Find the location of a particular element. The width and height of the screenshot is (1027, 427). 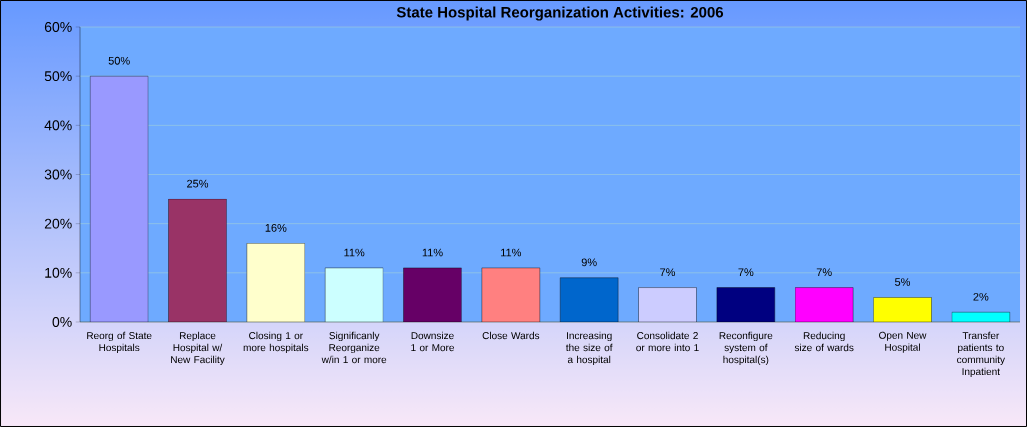

x-tick-label: Replace Hospital w/ New Facility is located at coordinates (198, 348).